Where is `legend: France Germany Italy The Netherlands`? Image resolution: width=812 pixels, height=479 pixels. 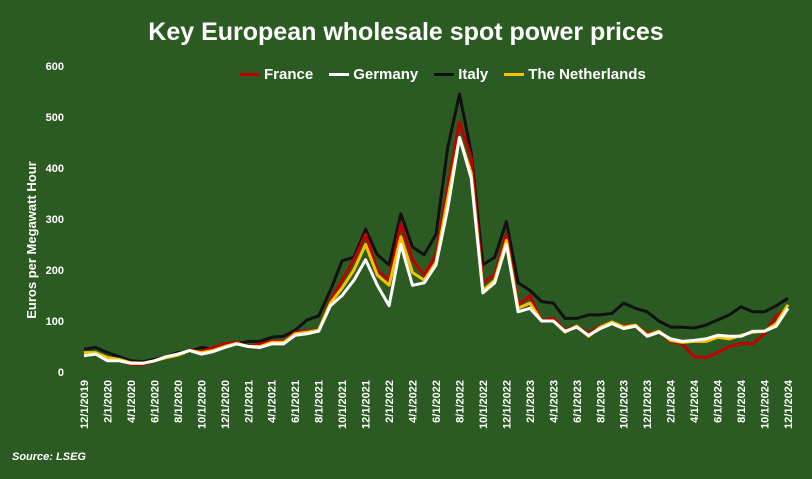 legend: France Germany Italy The Netherlands is located at coordinates (443, 74).